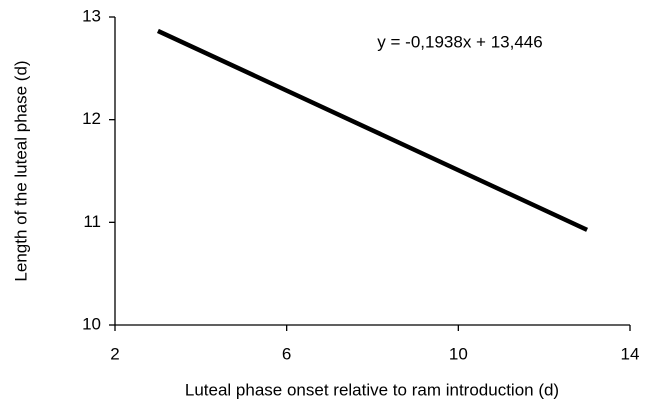 This screenshot has width=647, height=405. Describe the element at coordinates (286, 353) in the screenshot. I see `x-tick-label: 6` at that location.